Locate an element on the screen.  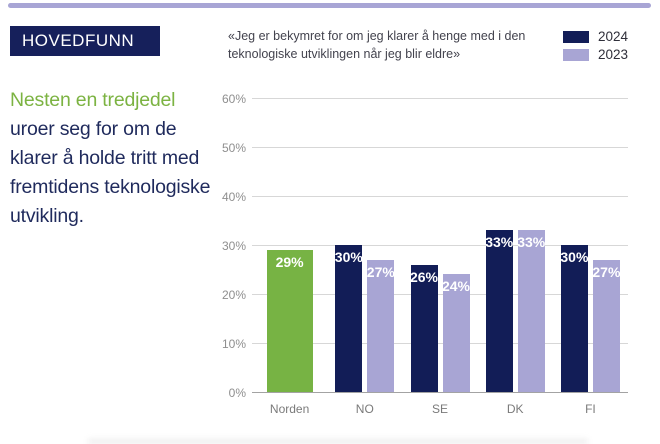
section-tag: HOVEDFUNN is located at coordinates (85, 41).